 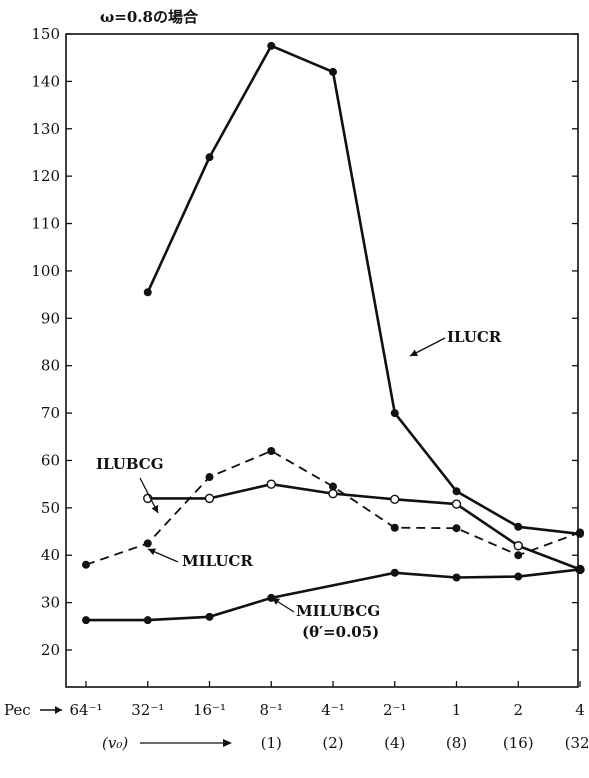 I want to click on y-tick-label: 110, so click(x=45, y=224).